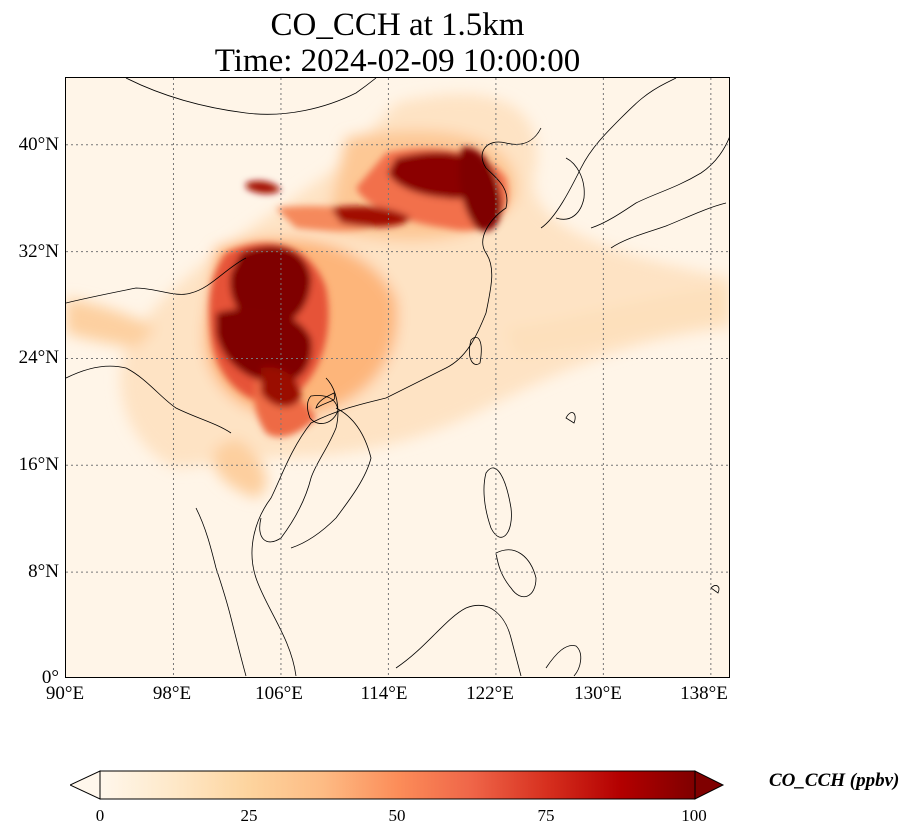  What do you see at coordinates (397, 815) in the screenshot?
I see `colorbar-tick-label: 50` at bounding box center [397, 815].